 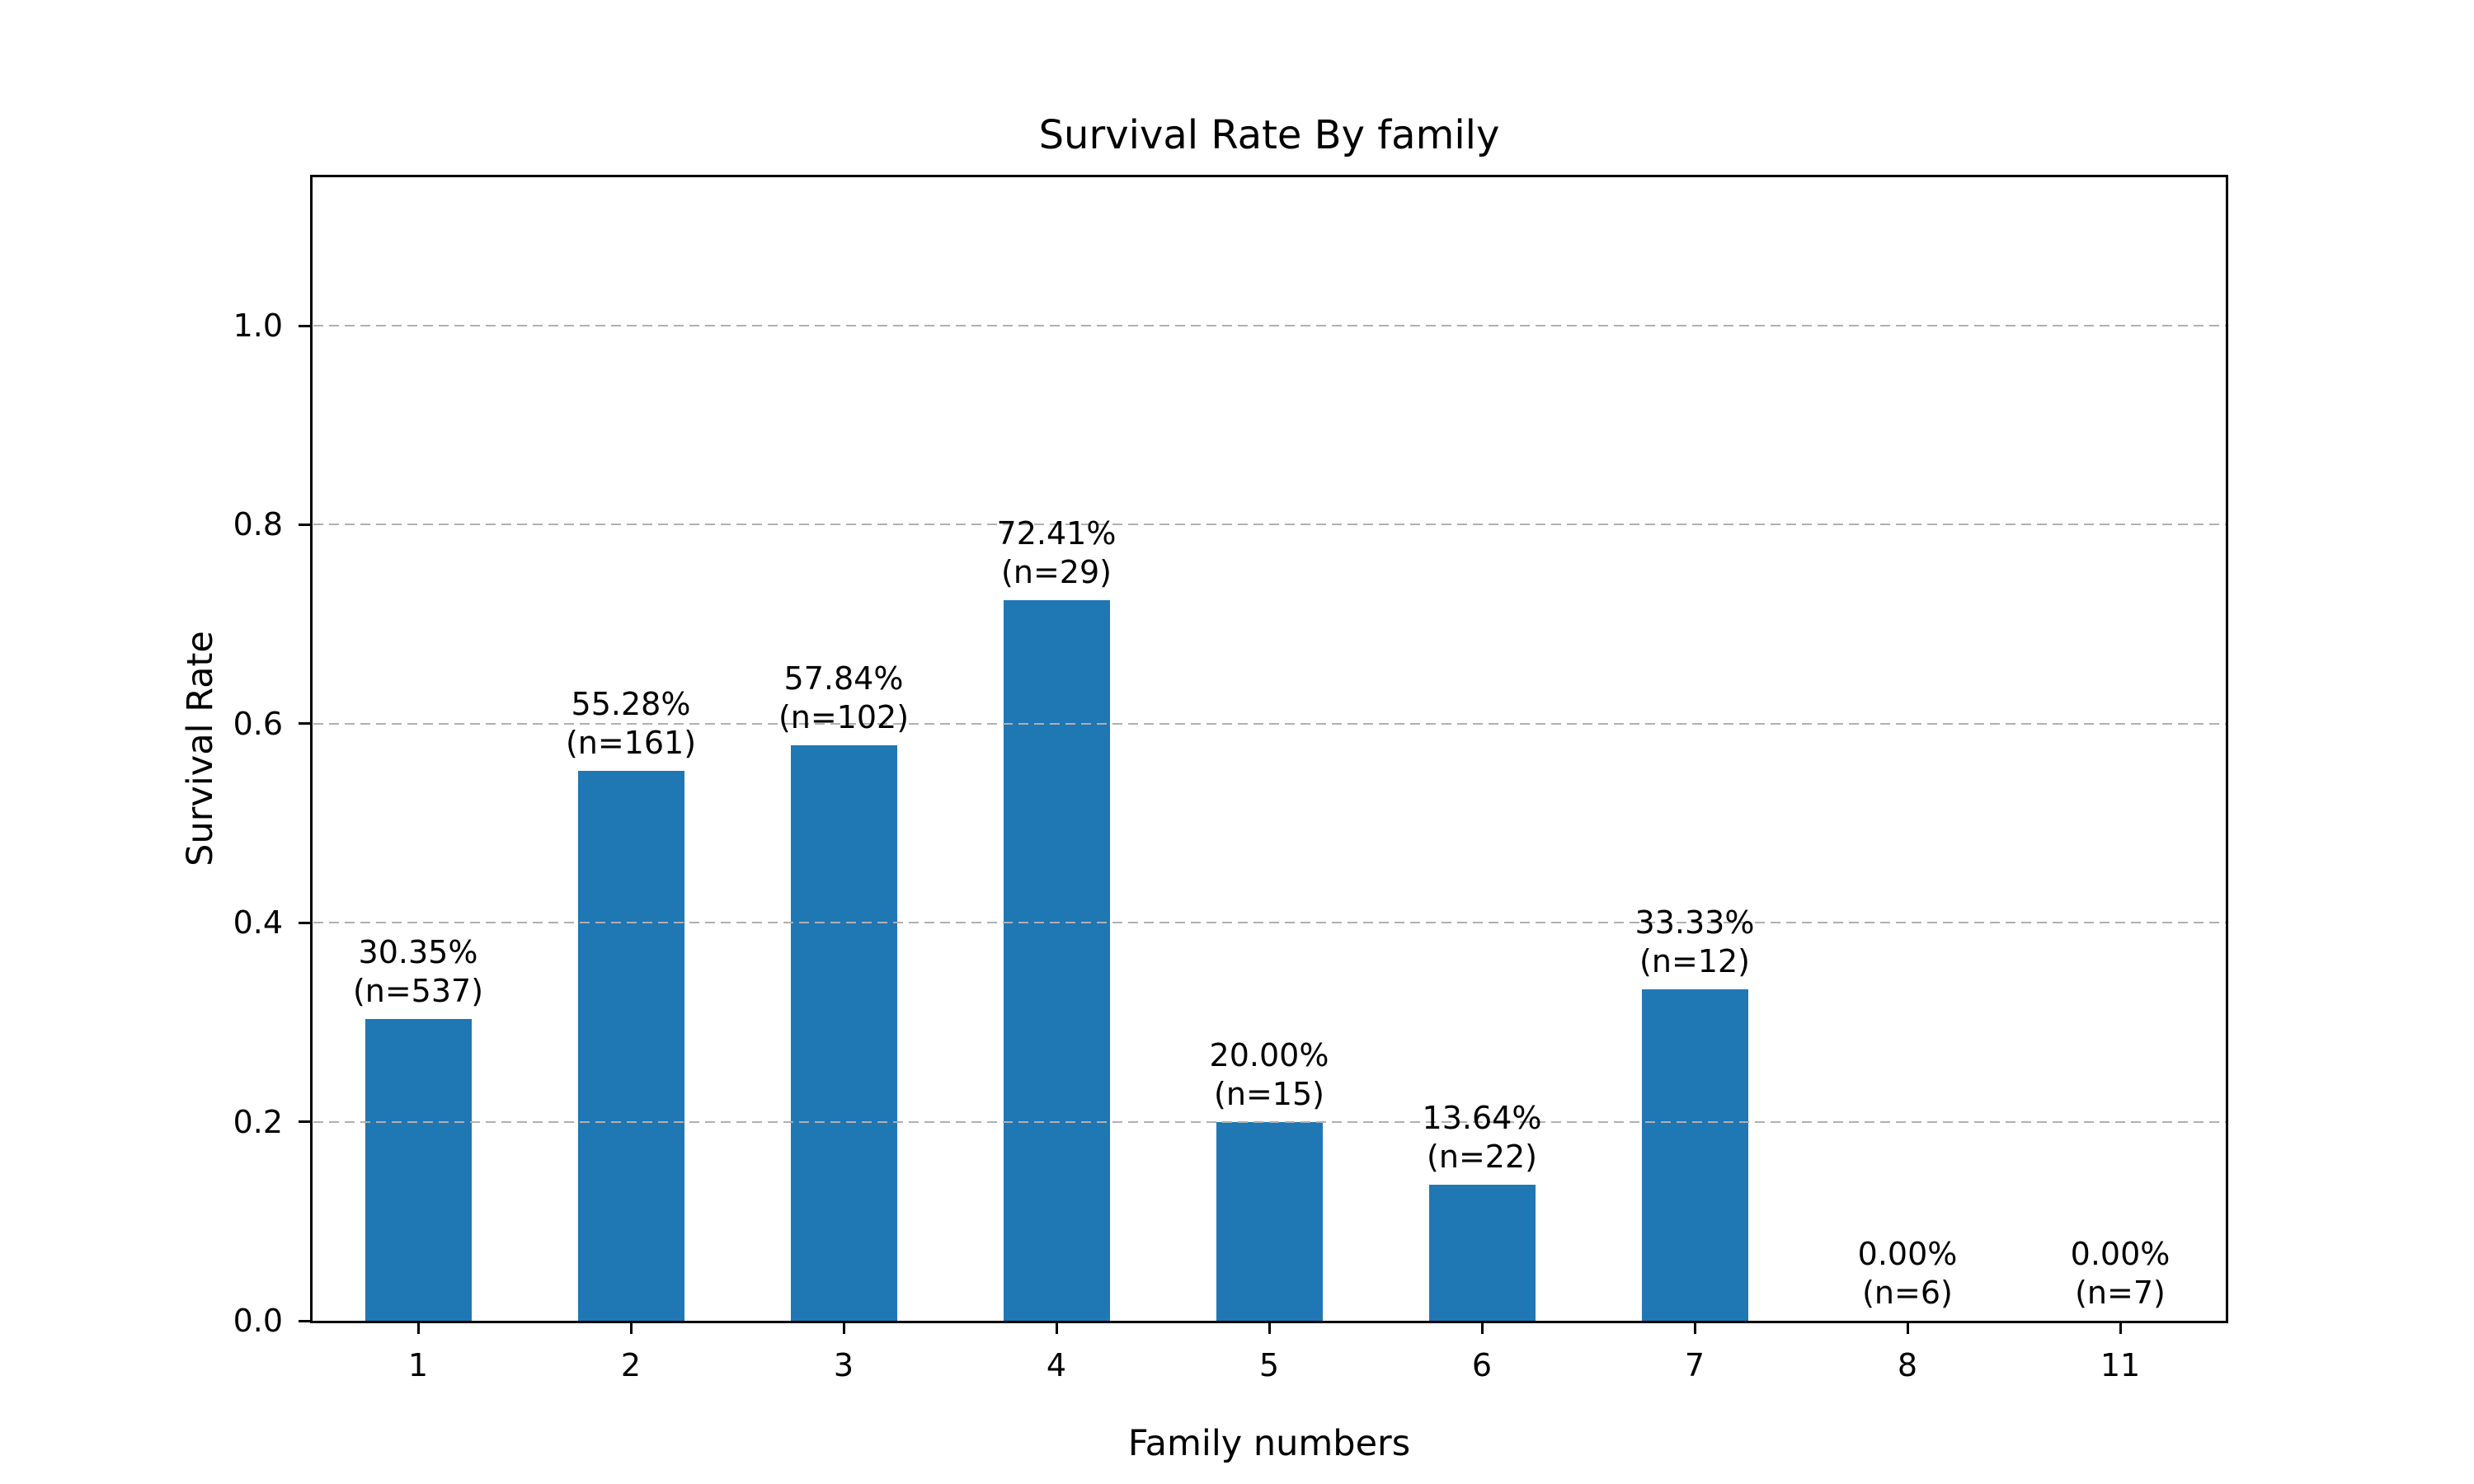 What do you see at coordinates (1056, 572) in the screenshot?
I see `bar-count-label: (n=29)` at bounding box center [1056, 572].